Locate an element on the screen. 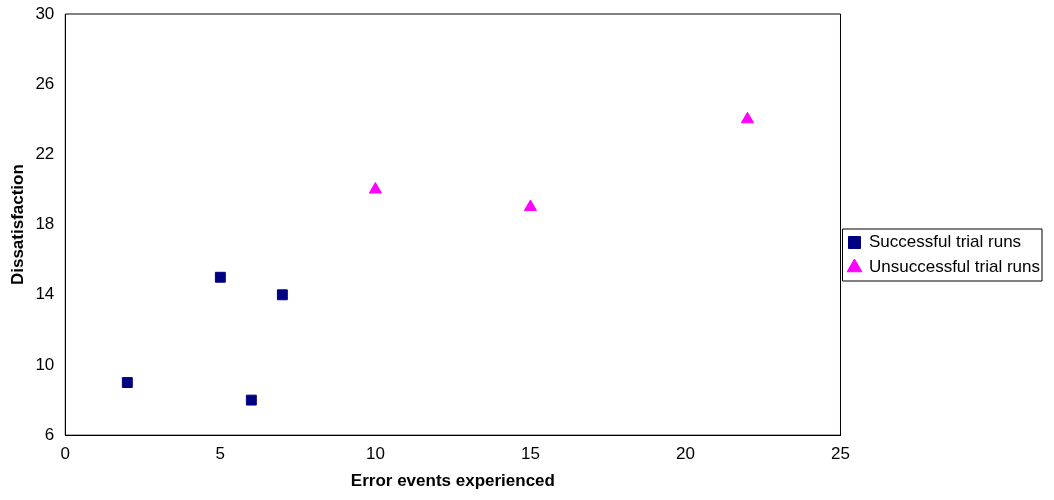 The height and width of the screenshot is (500, 1054). x-tick-label: 25 is located at coordinates (840, 454).